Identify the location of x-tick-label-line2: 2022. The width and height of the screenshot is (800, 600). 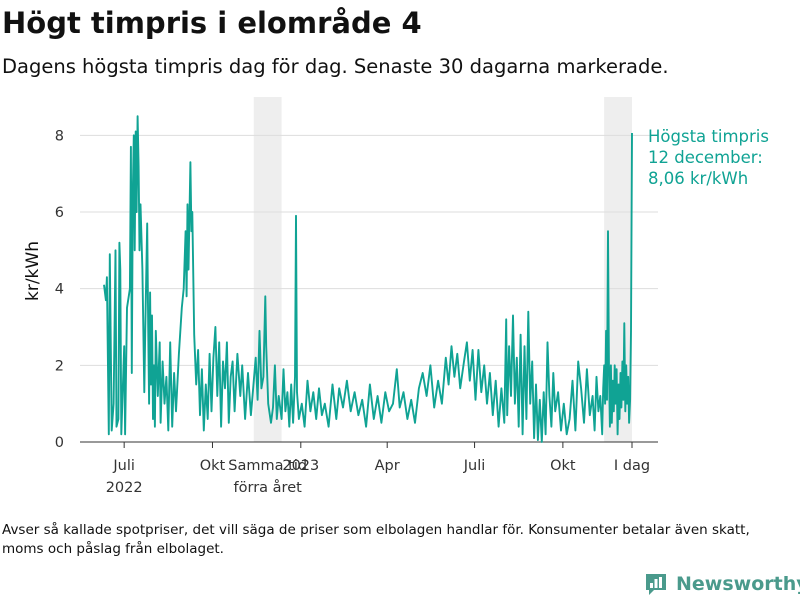
(124, 488).